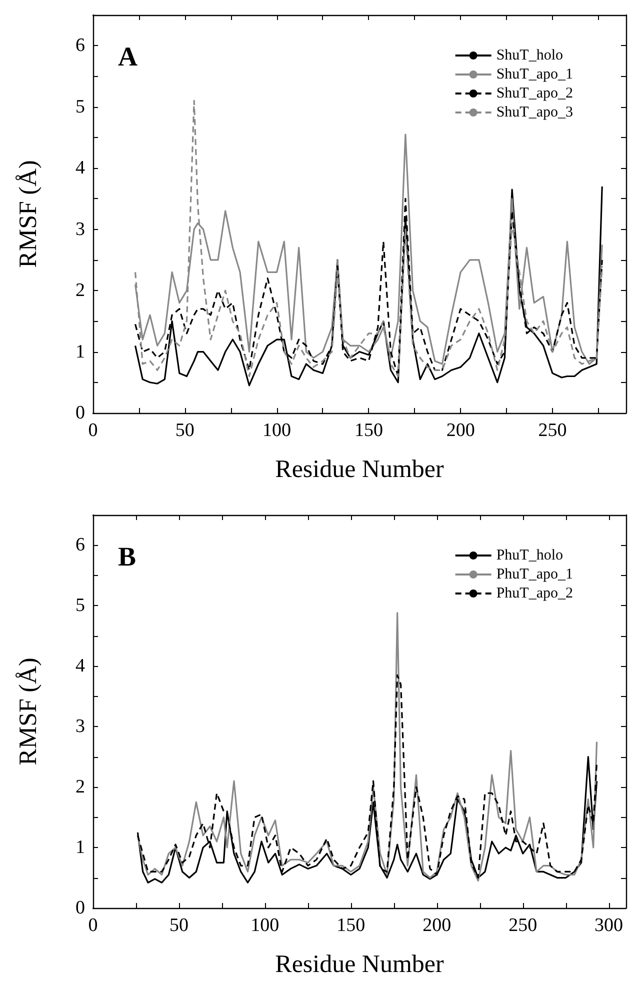 This screenshot has height=982, width=630. What do you see at coordinates (530, 556) in the screenshot?
I see `legend-label: PhuT_holo` at bounding box center [530, 556].